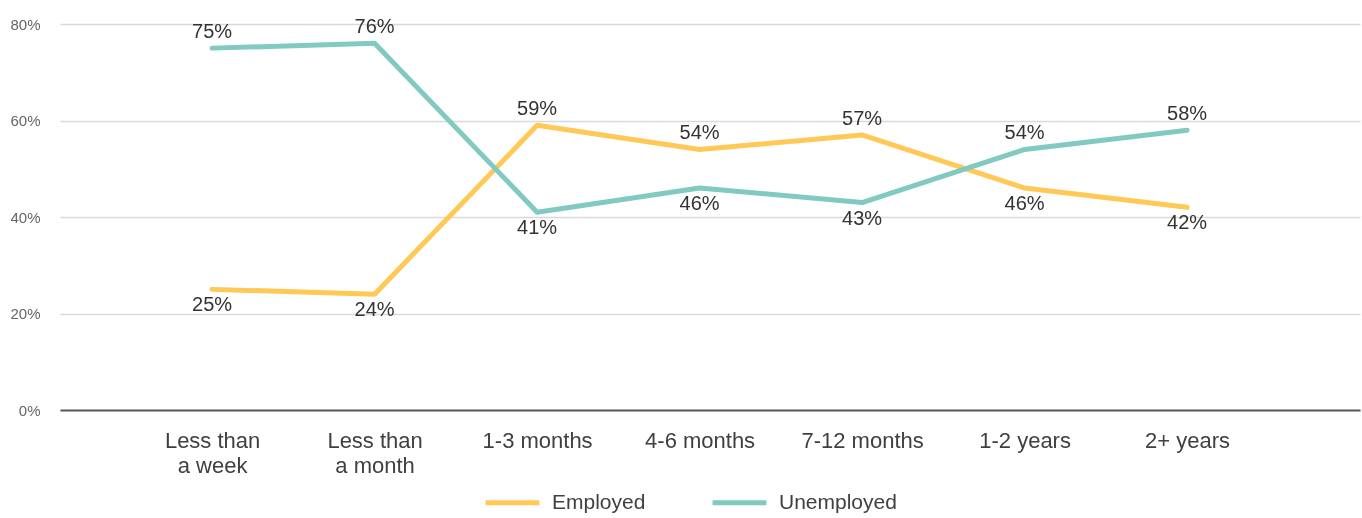  Describe the element at coordinates (862, 117) in the screenshot. I see `data-label: 57%` at that location.